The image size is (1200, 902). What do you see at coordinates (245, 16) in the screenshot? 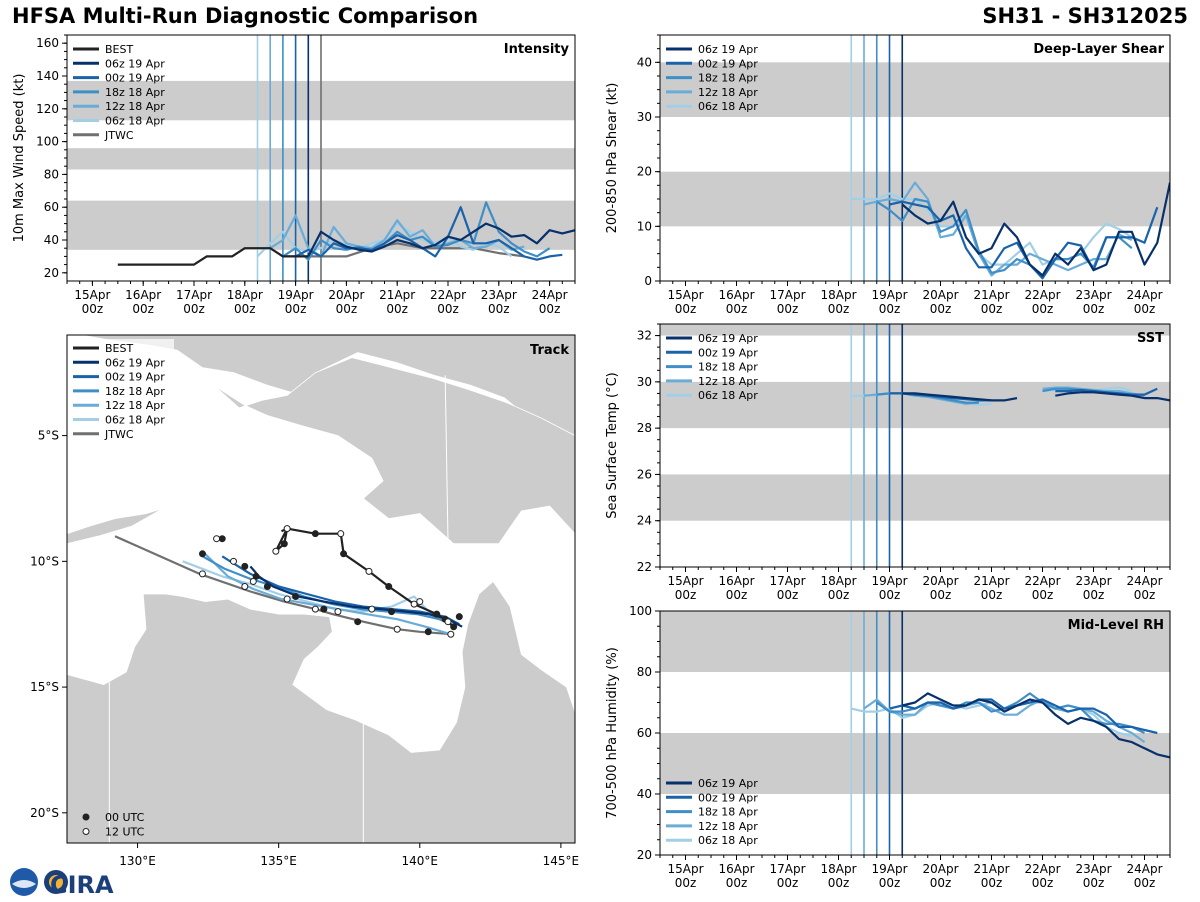
I see `page-title: HFSA Multi-Run Diagnostic Comparison` at bounding box center [245, 16].